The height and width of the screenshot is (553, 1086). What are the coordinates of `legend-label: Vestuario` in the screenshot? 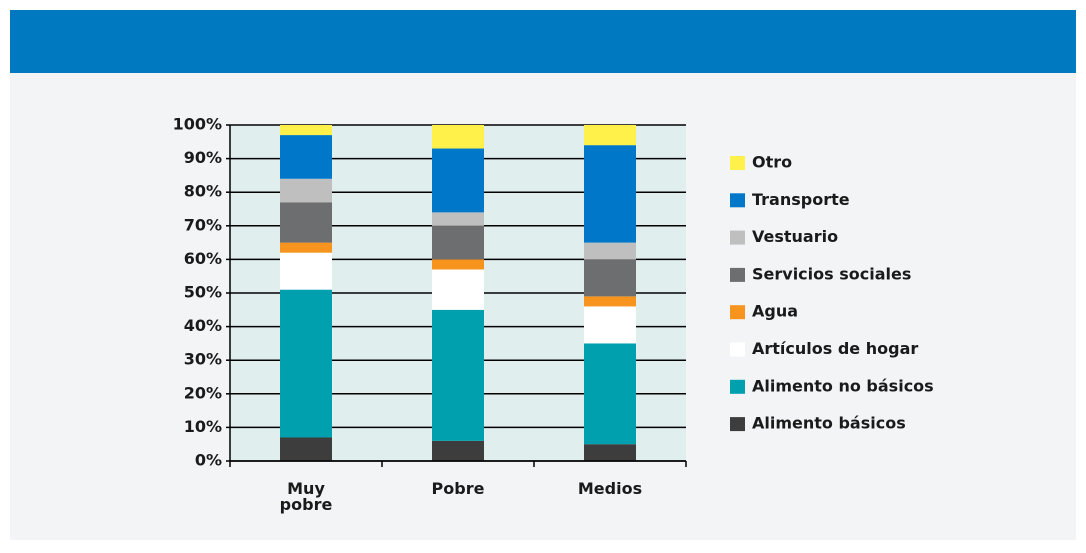 It's located at (795, 236).